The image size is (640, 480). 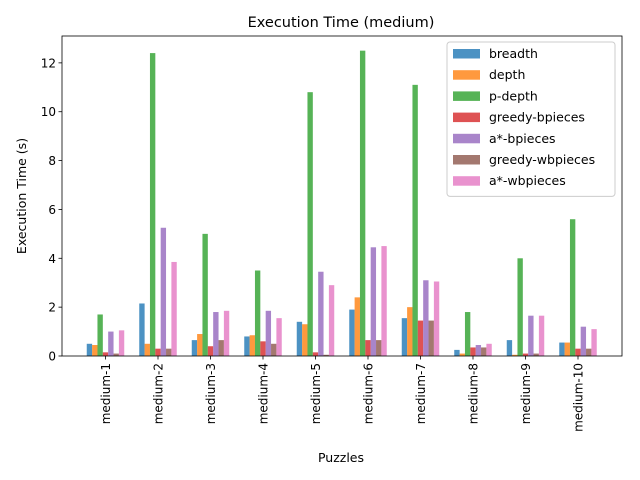 What do you see at coordinates (264, 393) in the screenshot?
I see `x-tick-label: medium-4` at bounding box center [264, 393].